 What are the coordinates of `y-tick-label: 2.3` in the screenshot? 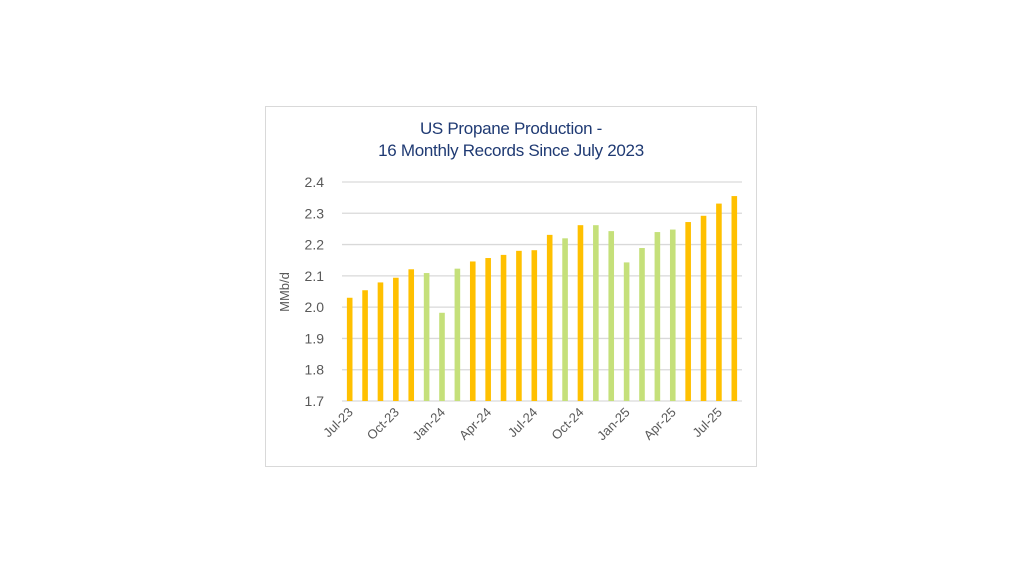 It's located at (315, 213).